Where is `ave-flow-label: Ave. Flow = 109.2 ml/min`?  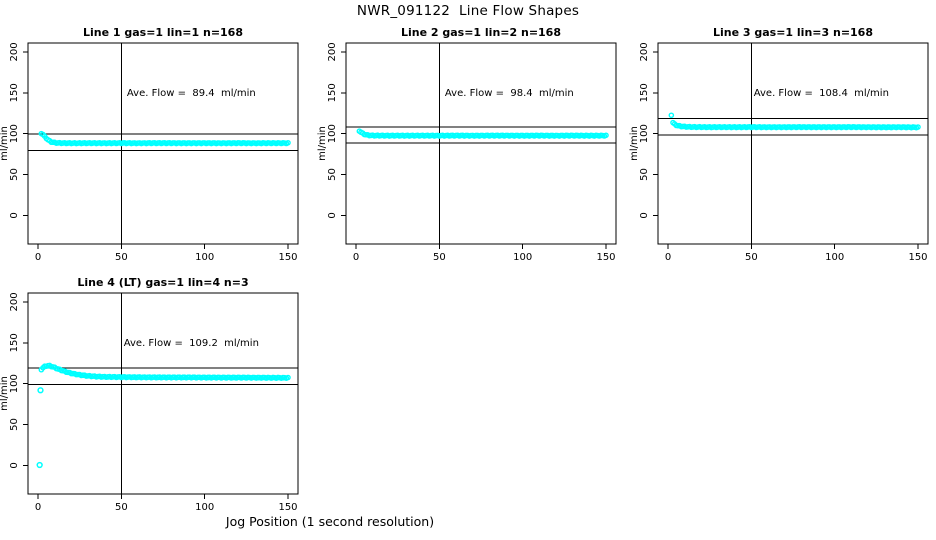 ave-flow-label: Ave. Flow = 109.2 ml/min is located at coordinates (191, 343).